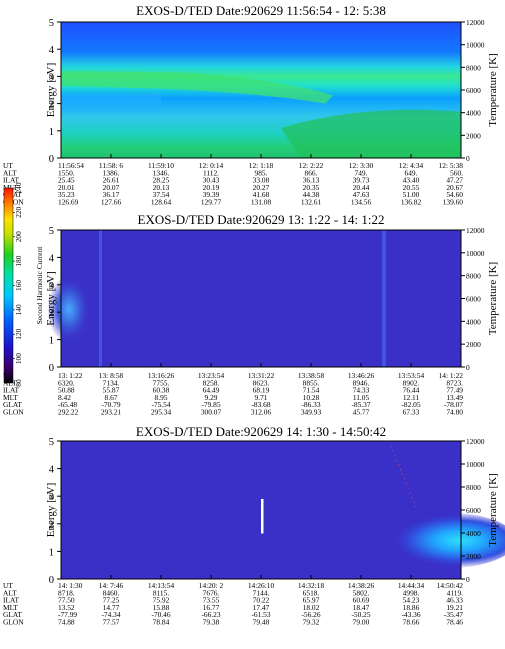 The image size is (505, 649). Describe the element at coordinates (100, 298) in the screenshot. I see `streak-left` at that location.